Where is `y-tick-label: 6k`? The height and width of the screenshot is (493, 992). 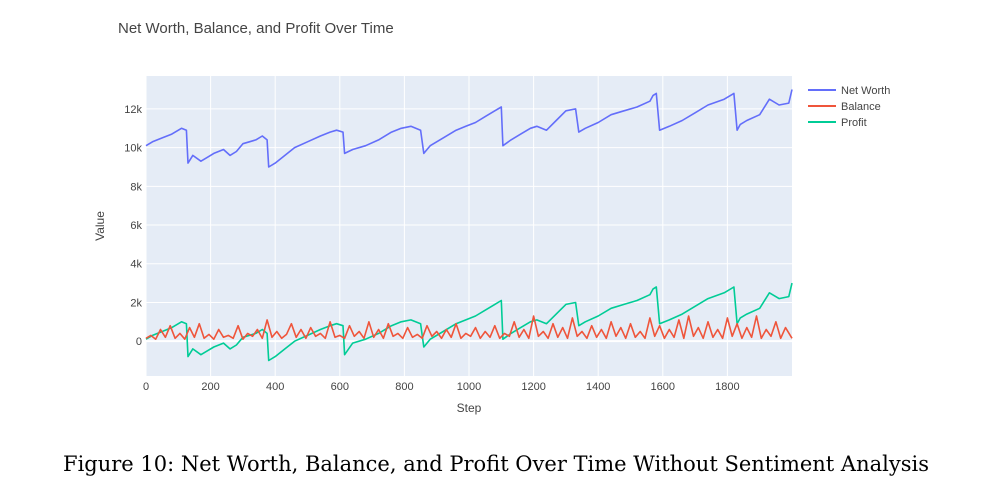
y-tick-label: 6k is located at coordinates (136, 226).